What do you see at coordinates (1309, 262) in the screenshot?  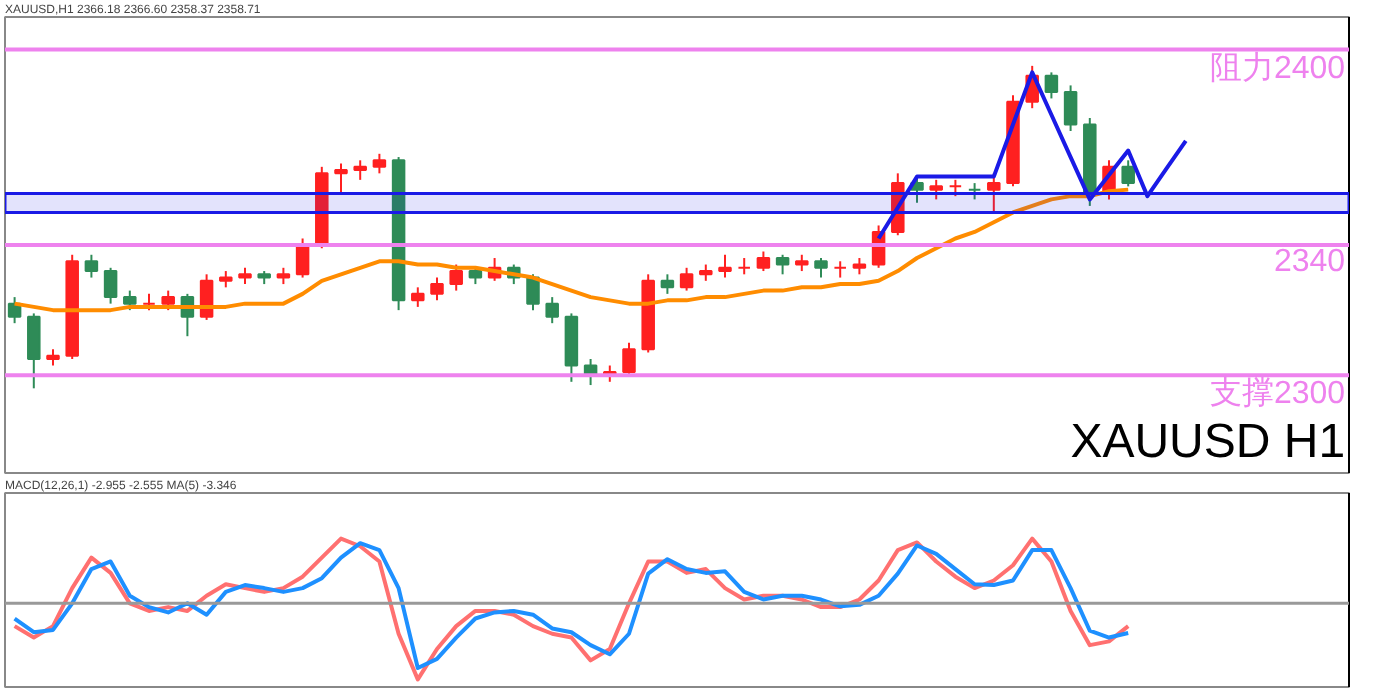 I see `ref-line-label: 2340` at bounding box center [1309, 262].